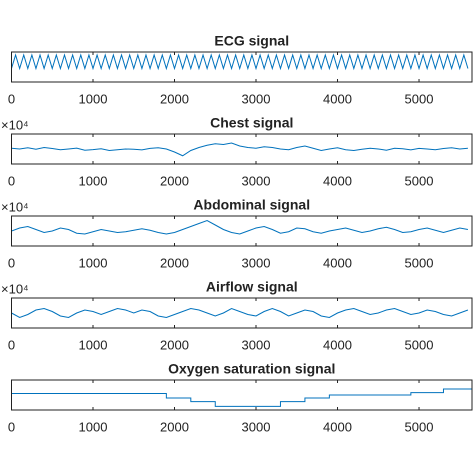 The width and height of the screenshot is (474, 474). What do you see at coordinates (251, 369) in the screenshot?
I see `subplot-title: Oxygen saturation signal` at bounding box center [251, 369].